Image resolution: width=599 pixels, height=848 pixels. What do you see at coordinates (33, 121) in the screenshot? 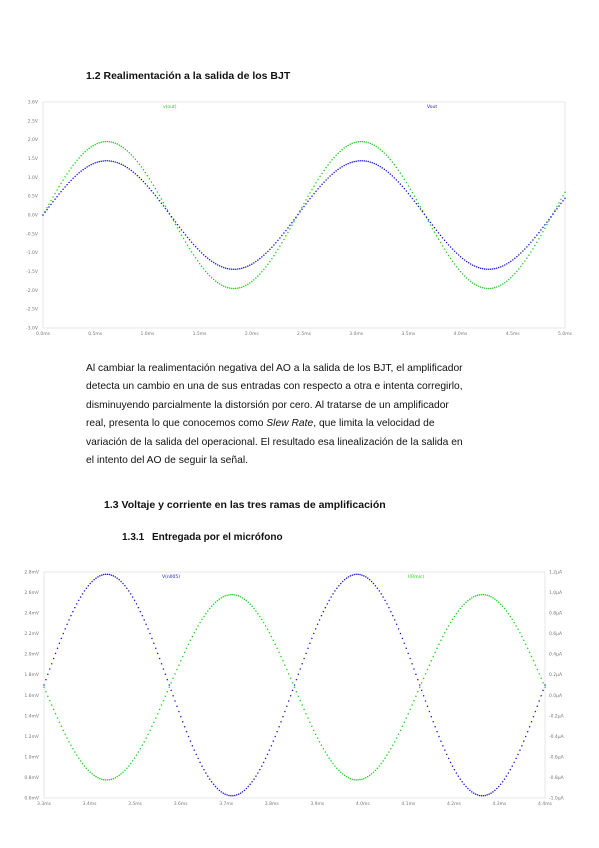
I see `y-tick-label: 2.5V` at bounding box center [33, 121].